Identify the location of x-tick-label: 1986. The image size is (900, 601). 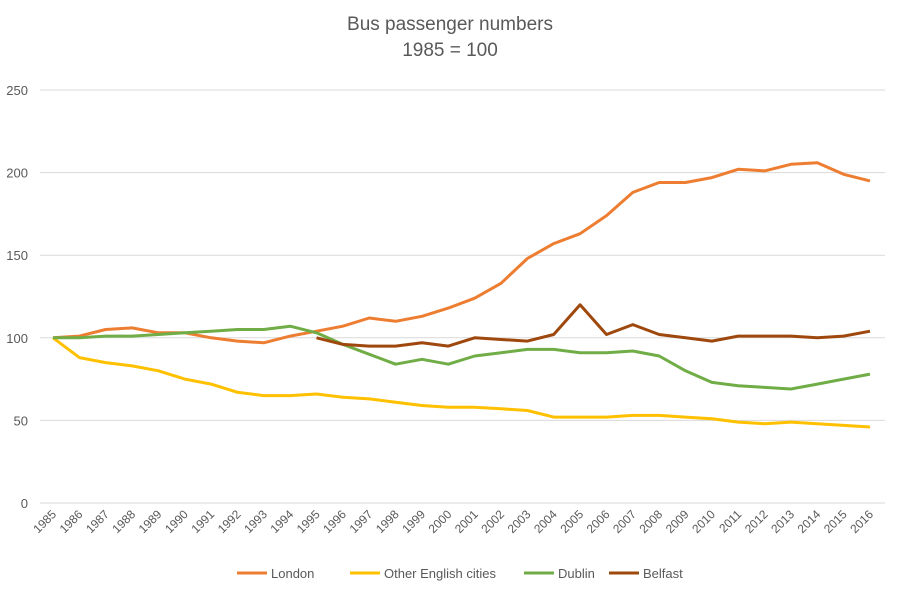
(71, 521).